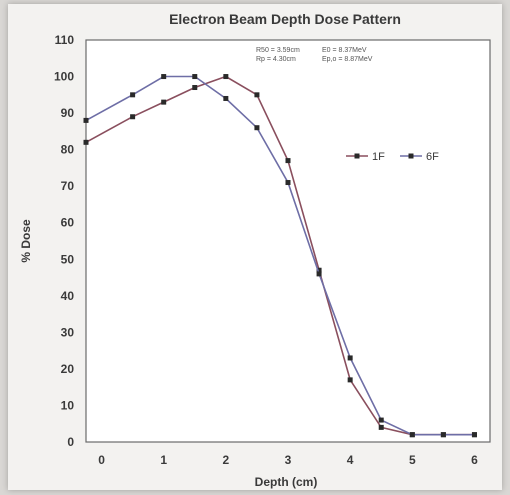  Describe the element at coordinates (26, 241) in the screenshot. I see `y-axis-label: % Dose` at that location.